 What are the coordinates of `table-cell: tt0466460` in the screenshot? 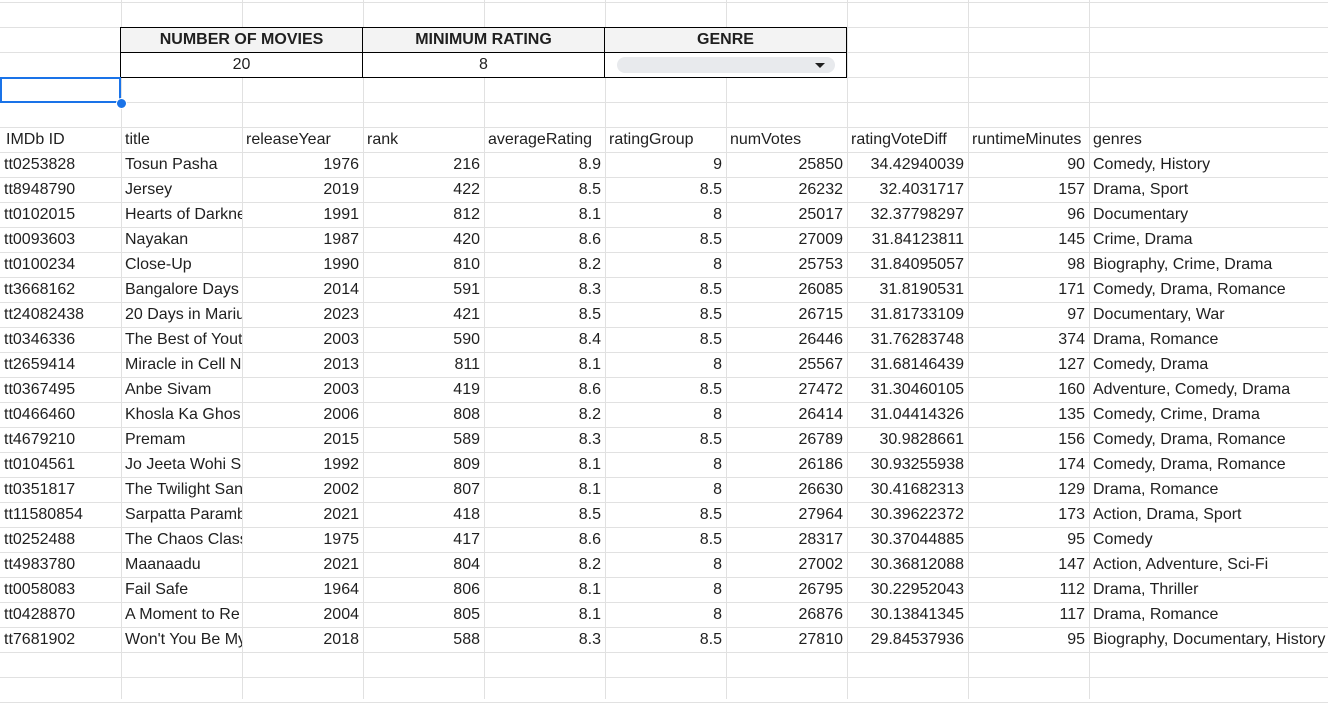 It's located at (40, 414).